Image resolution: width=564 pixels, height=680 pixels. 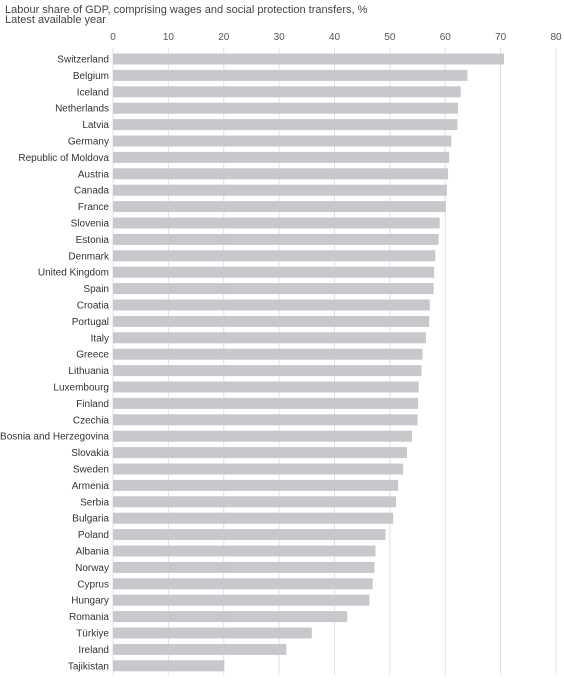 I want to click on category-label: Greece, so click(x=92, y=355).